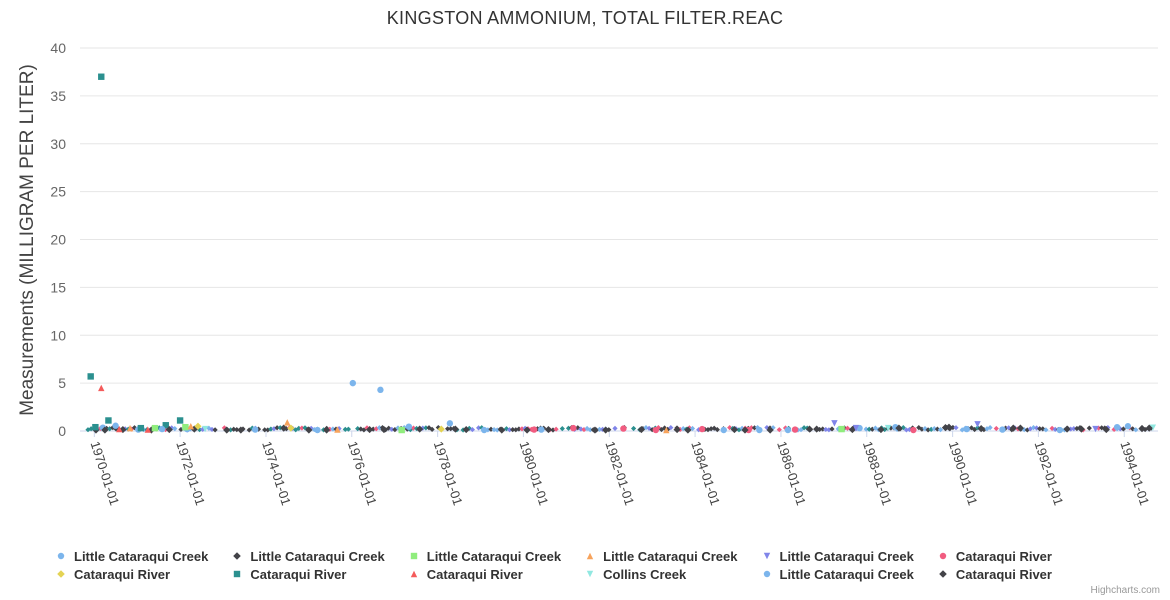  I want to click on x-tick-label: 1988-01-01, so click(877, 473).